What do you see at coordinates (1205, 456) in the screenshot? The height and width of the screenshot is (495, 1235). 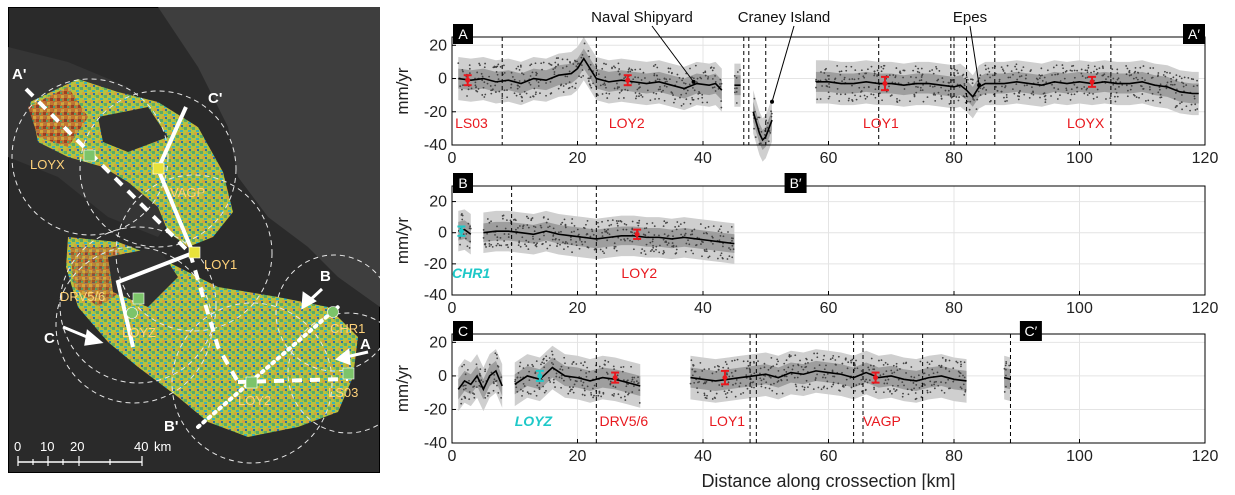 I see `x-tick-label: 120` at bounding box center [1205, 456].